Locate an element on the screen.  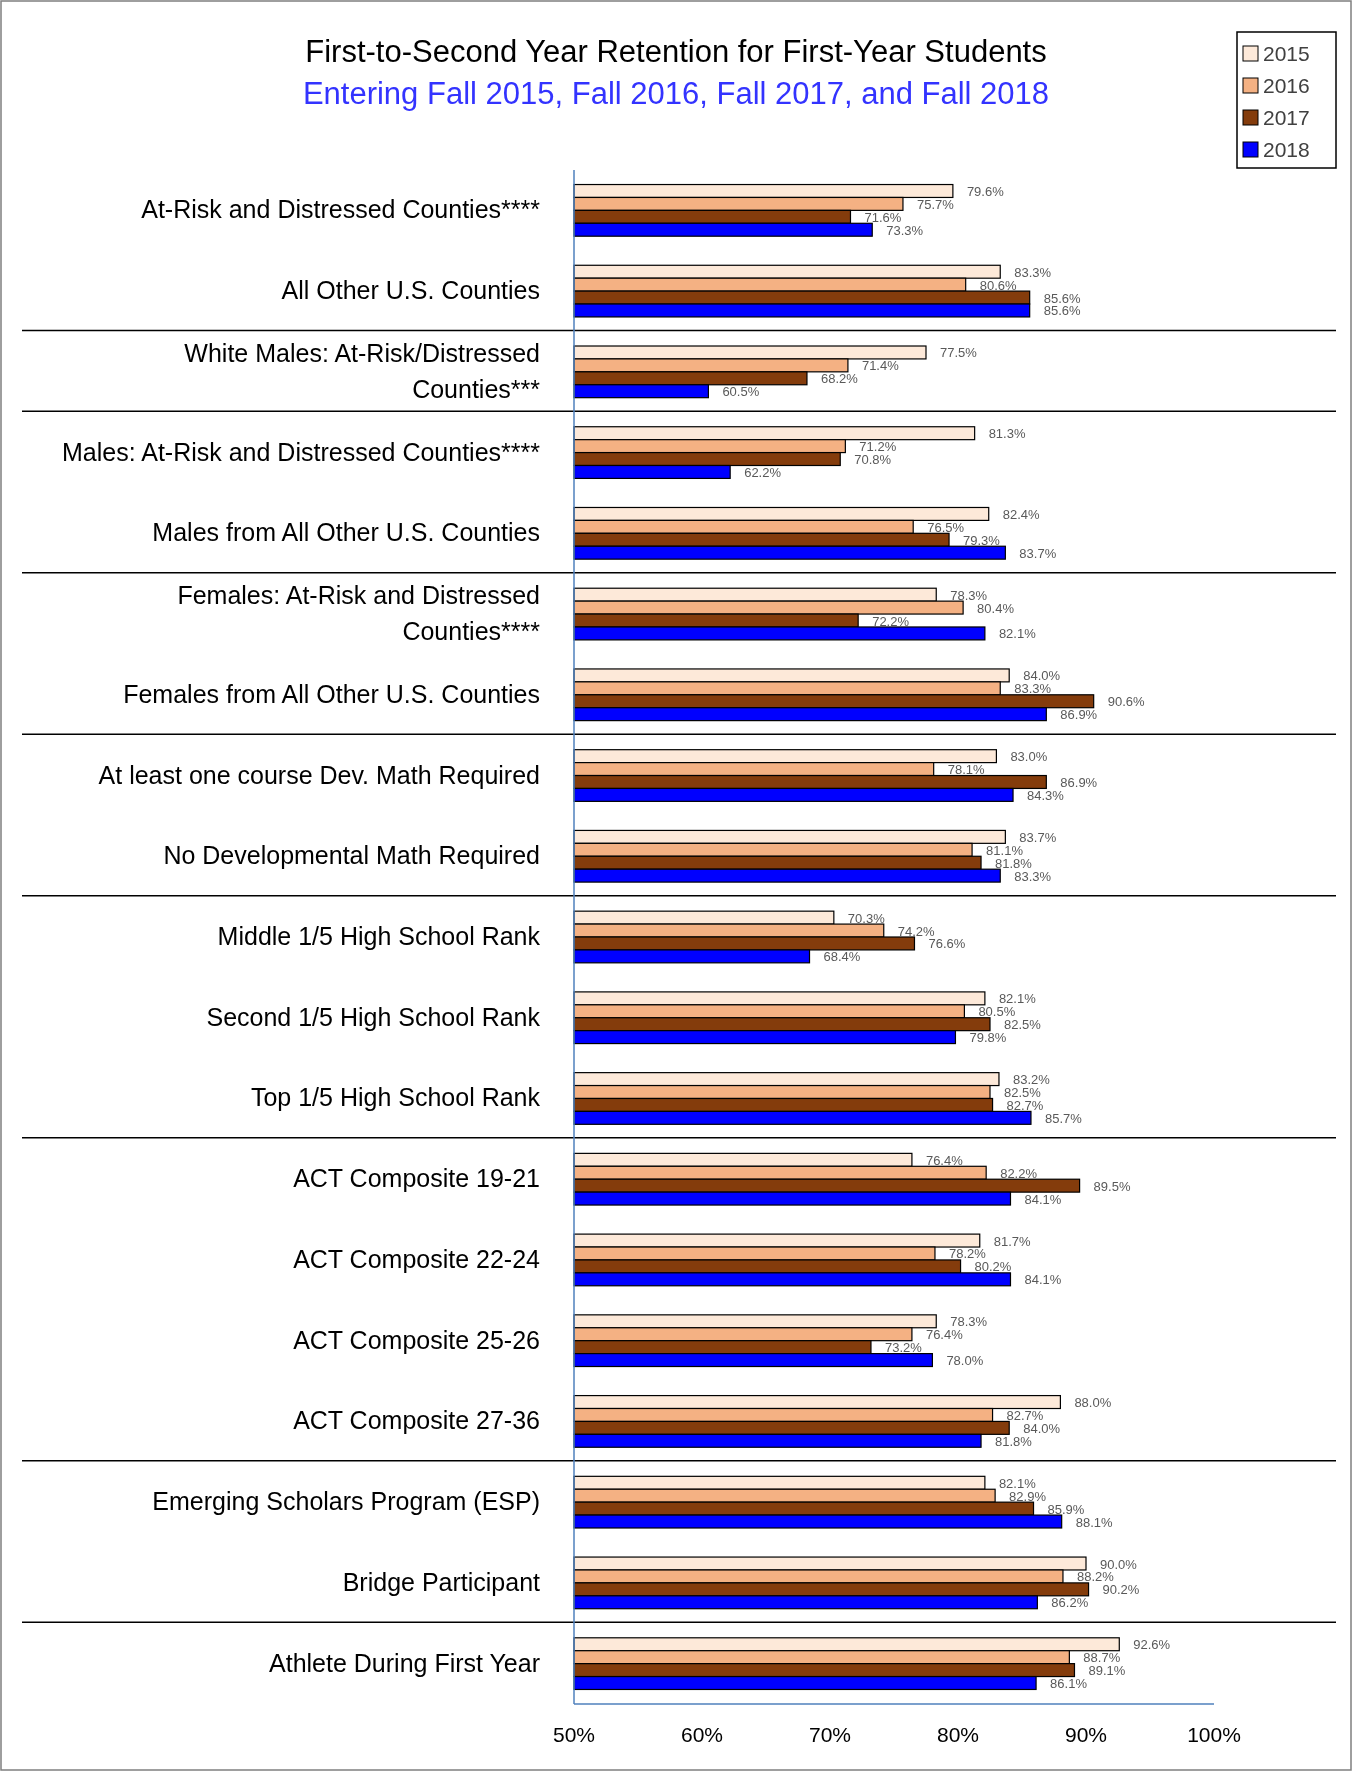
data-label: 85.7% is located at coordinates (1063, 1118).